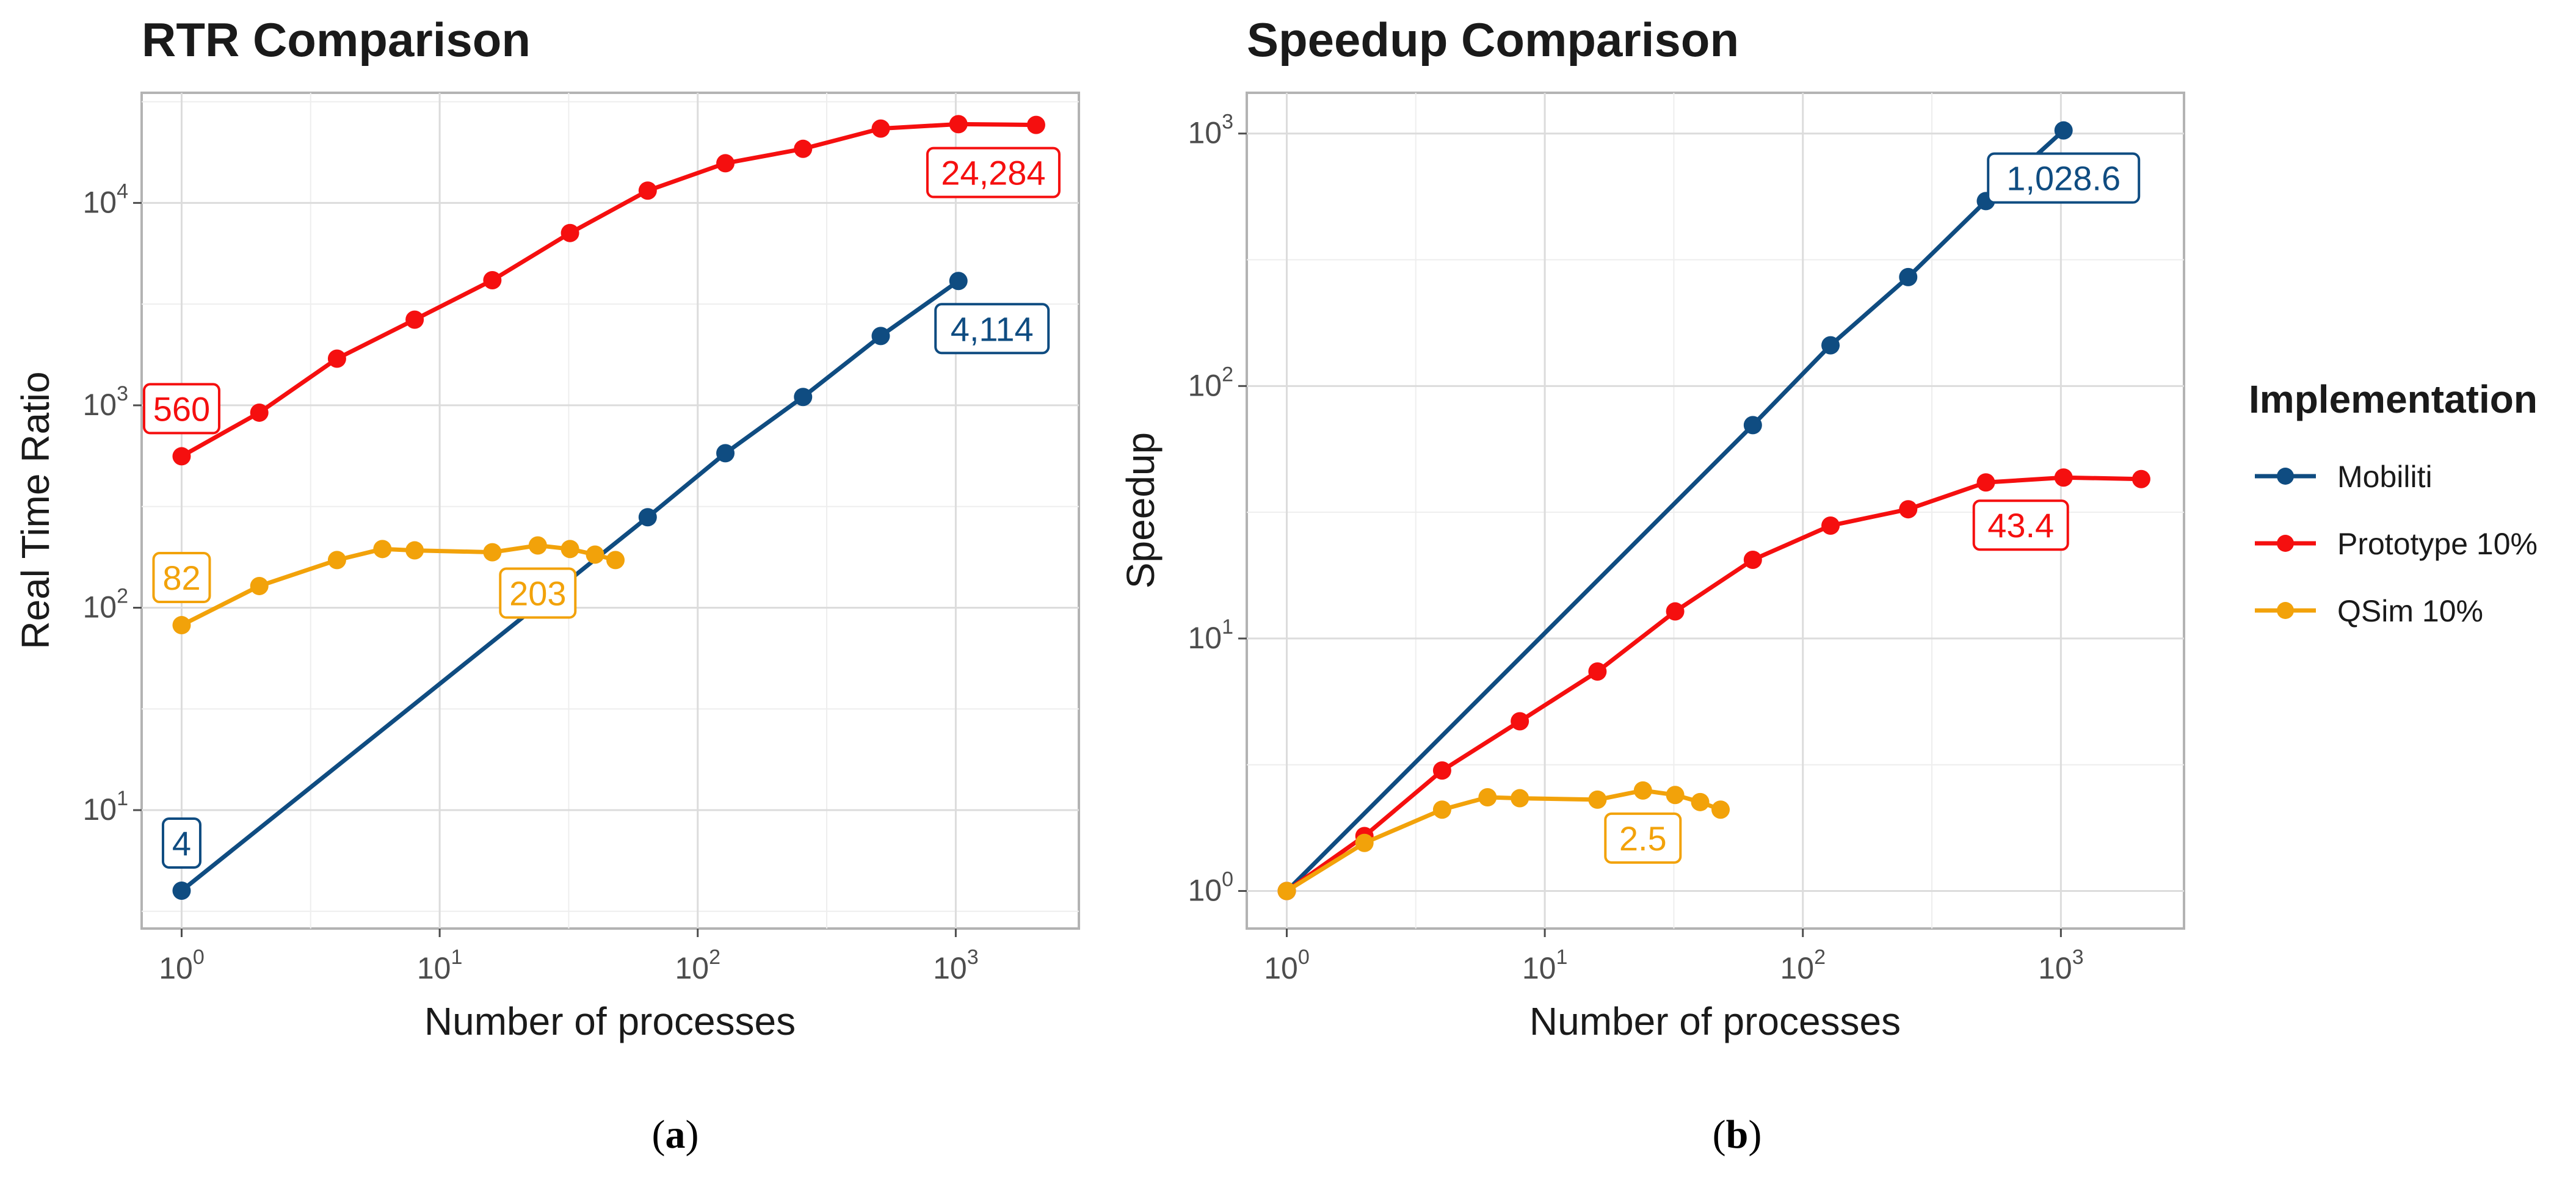 This screenshot has width=2576, height=1177. I want to click on data-label-text: 560, so click(181, 408).